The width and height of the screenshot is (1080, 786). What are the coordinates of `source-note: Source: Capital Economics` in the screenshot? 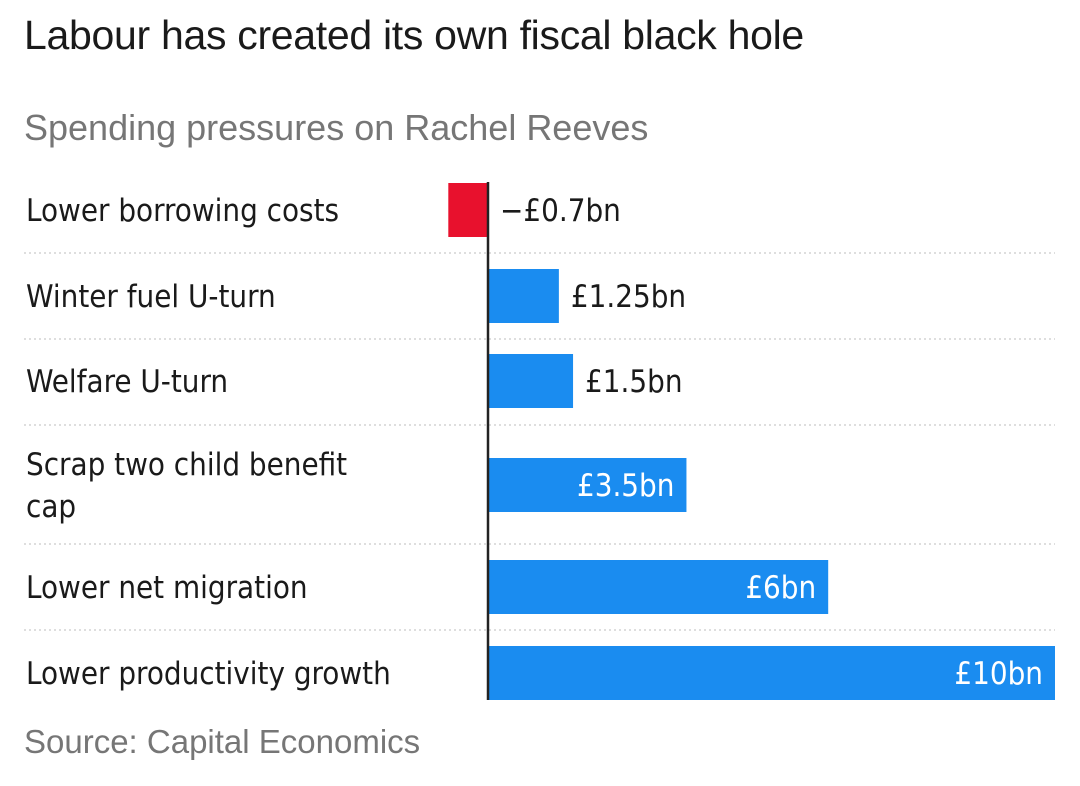 It's located at (222, 741).